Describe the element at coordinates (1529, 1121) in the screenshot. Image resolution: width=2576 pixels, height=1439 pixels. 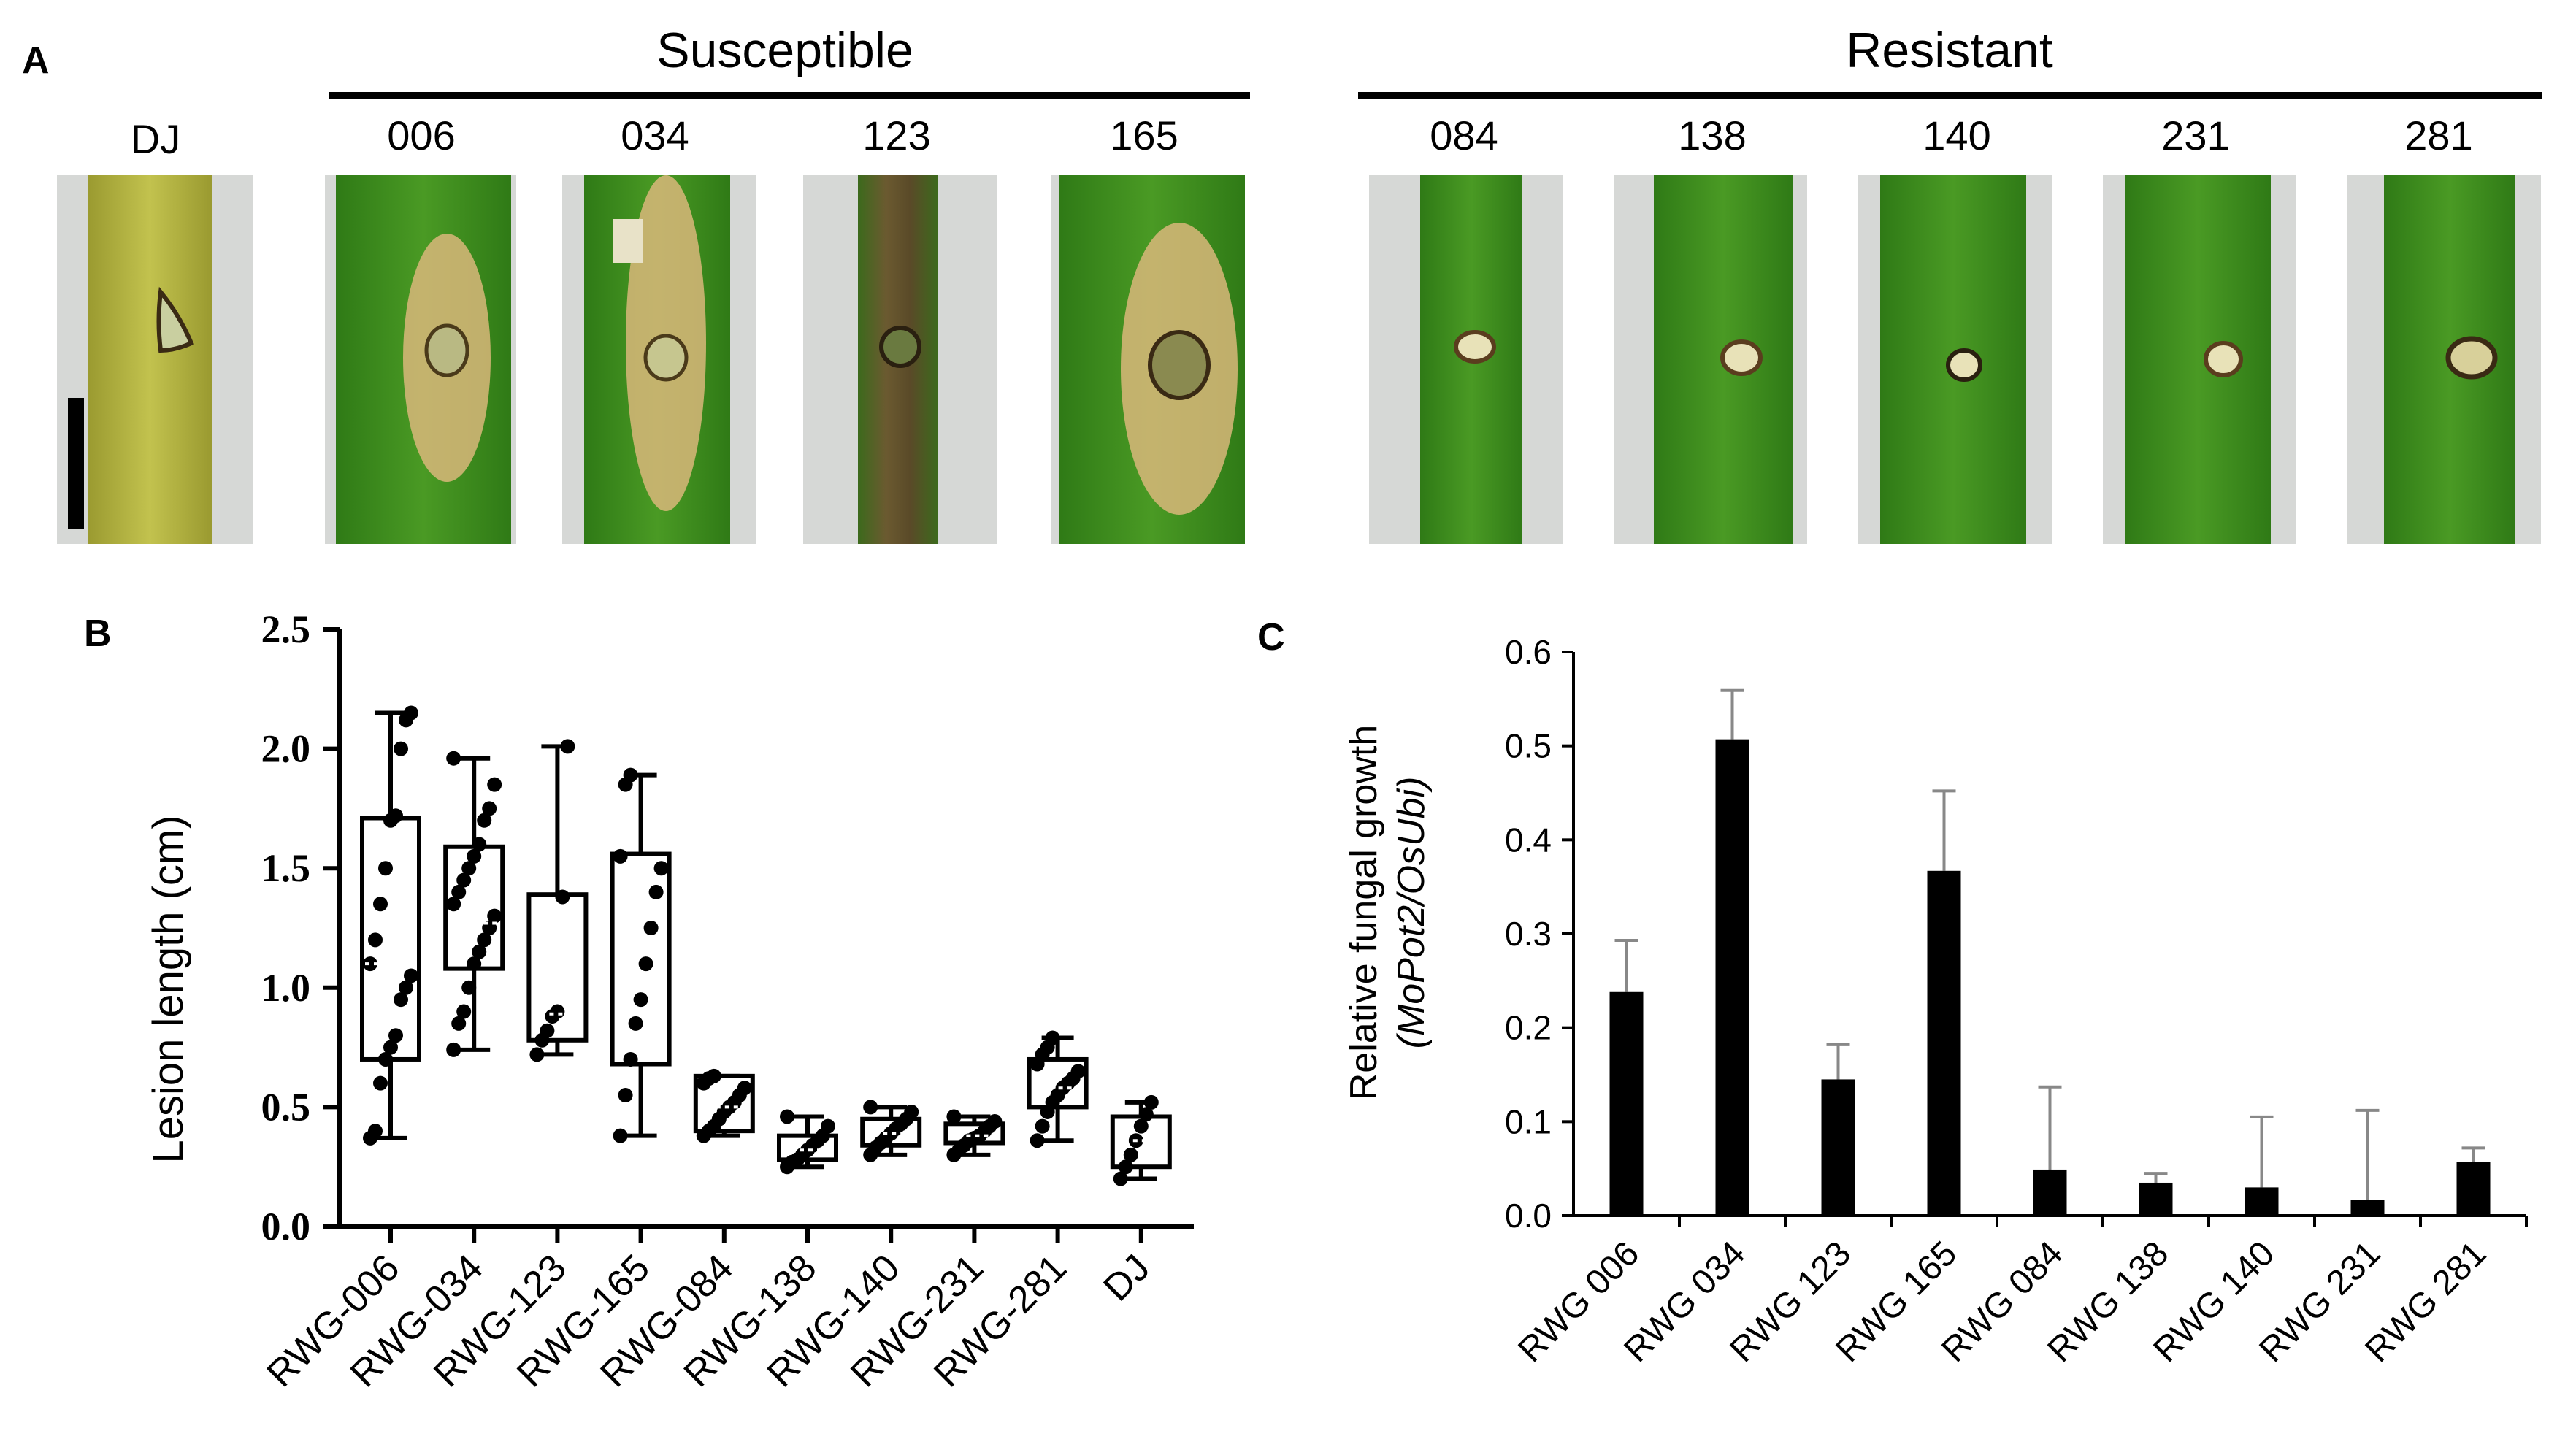
I see `panel-c-y-tick-label: 0.1` at that location.